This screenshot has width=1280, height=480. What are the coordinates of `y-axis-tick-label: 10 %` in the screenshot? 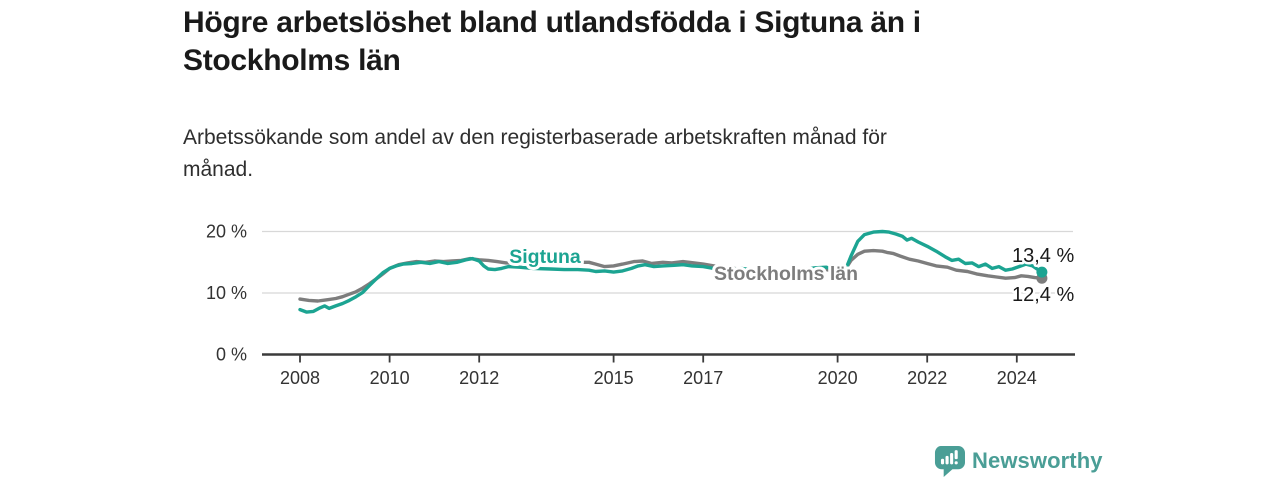 It's located at (226, 293).